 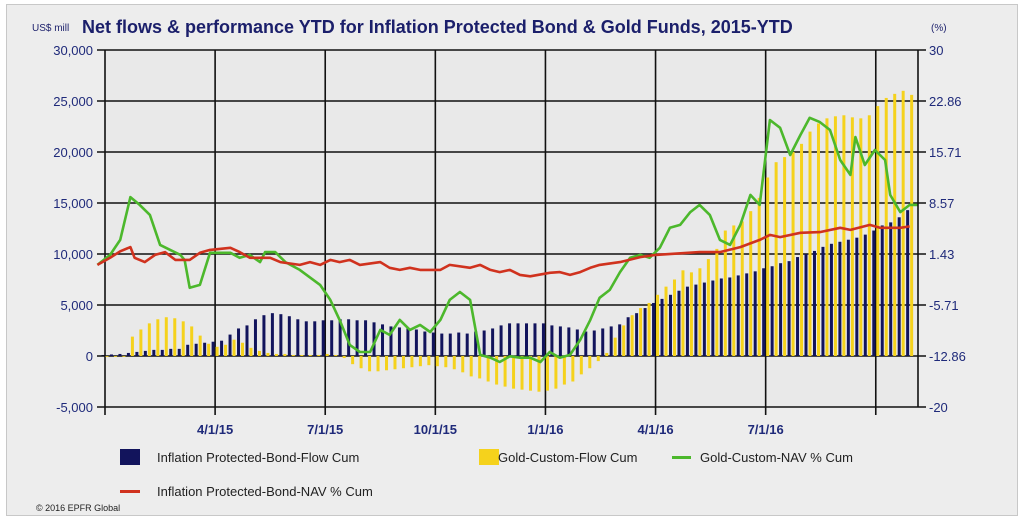 What do you see at coordinates (215, 429) in the screenshot?
I see `x-tick-label: 4/1/15` at bounding box center [215, 429].